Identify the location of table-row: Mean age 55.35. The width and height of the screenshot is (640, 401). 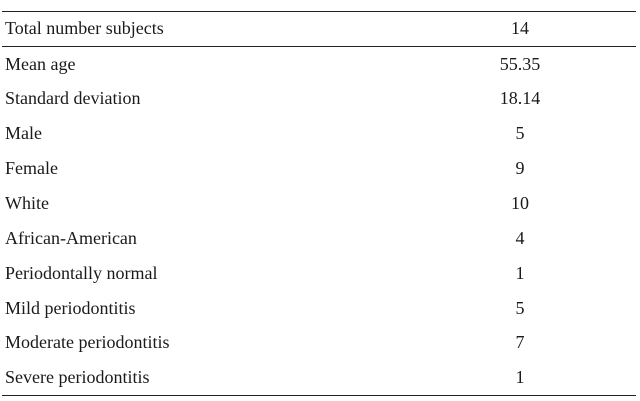
(319, 63).